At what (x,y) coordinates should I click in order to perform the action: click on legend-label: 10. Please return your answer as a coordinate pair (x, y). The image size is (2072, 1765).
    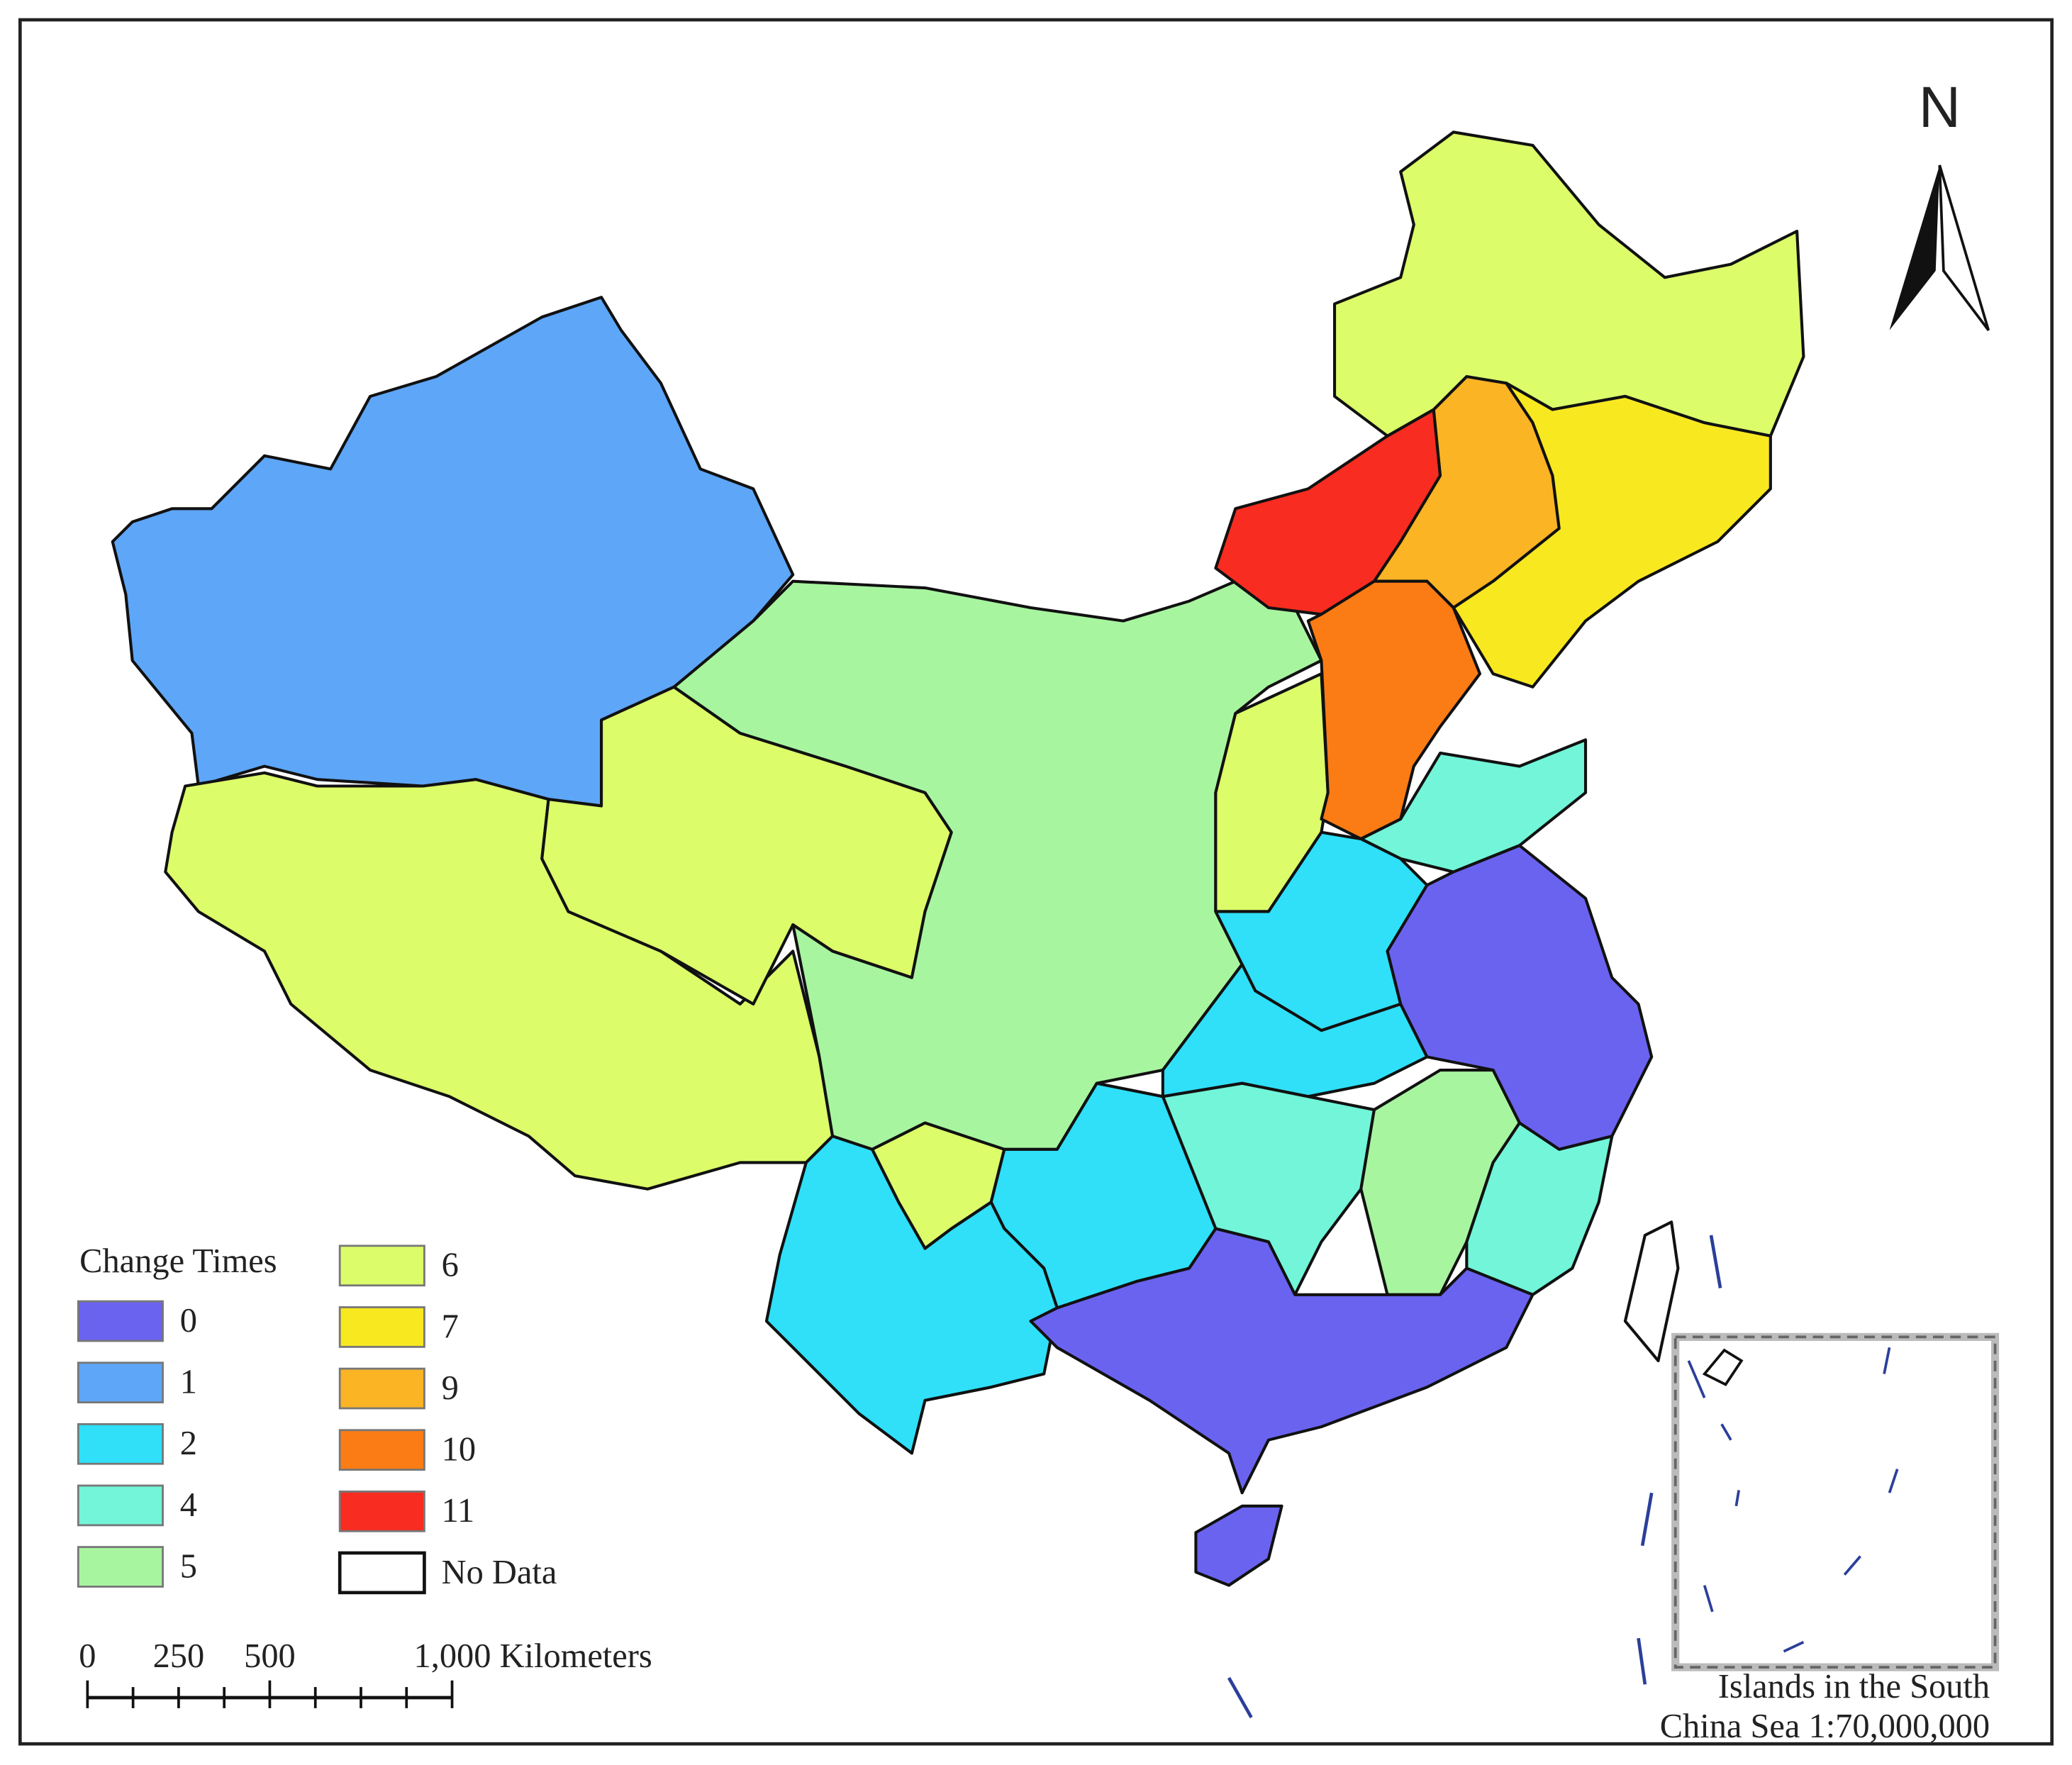
    Looking at the image, I should click on (459, 1450).